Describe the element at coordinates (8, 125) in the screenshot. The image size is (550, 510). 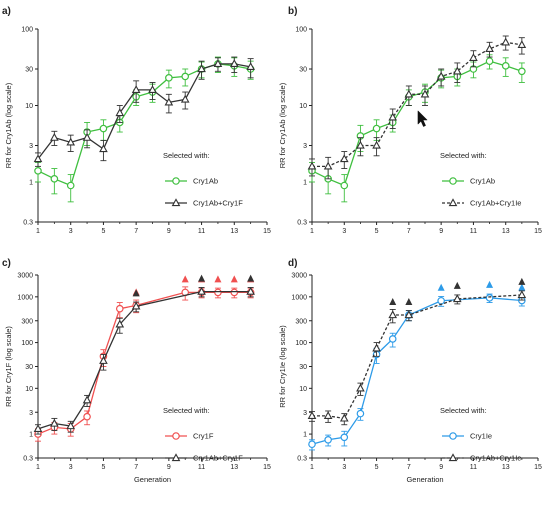
I see `y-axis-label: RR for Cry1Ab (log scale)` at that location.